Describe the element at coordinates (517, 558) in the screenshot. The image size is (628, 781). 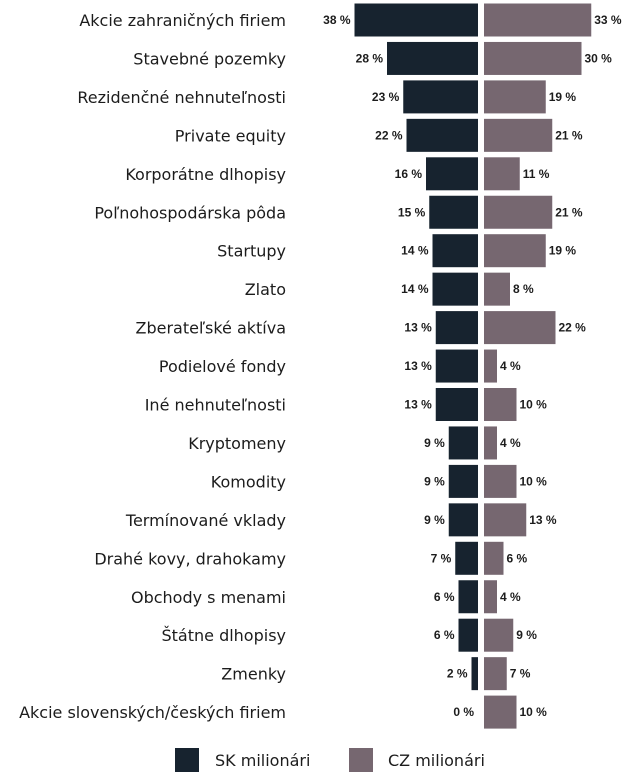
I see `value-label-cz: 6 %` at that location.